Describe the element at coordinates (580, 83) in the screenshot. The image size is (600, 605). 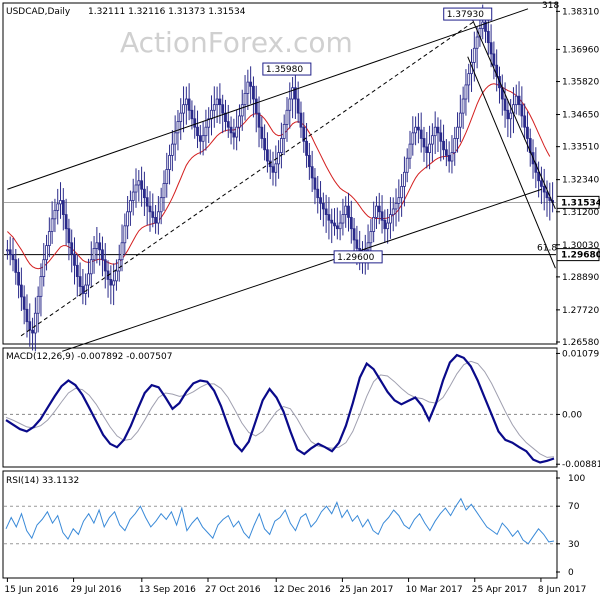
I see `price-tick-label: 1.35820` at that location.